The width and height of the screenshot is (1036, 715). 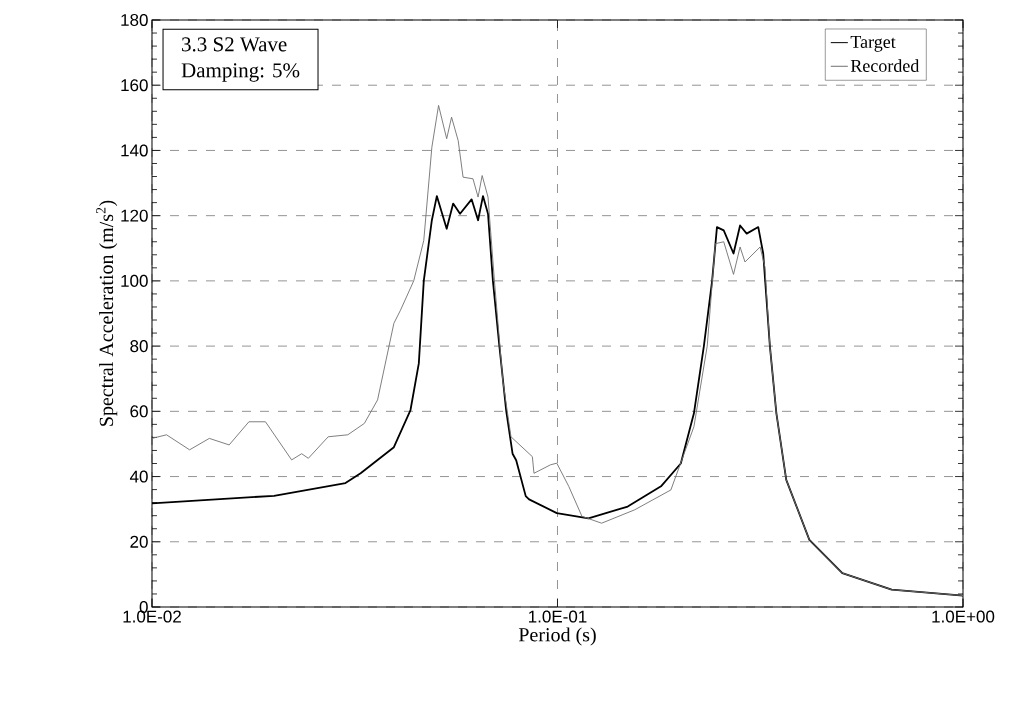 What do you see at coordinates (107, 313) in the screenshot?
I see `y-axis-title: Spectral Acceleration (m/s$^{2}$)` at bounding box center [107, 313].